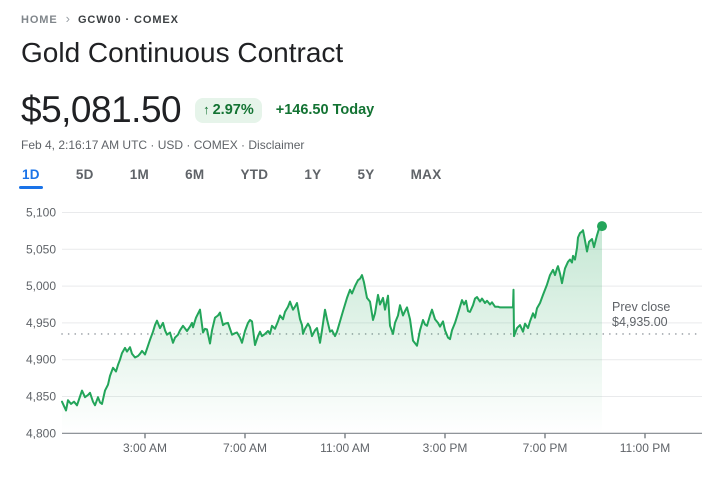  What do you see at coordinates (41, 249) in the screenshot?
I see `y-tick-label: 5,050` at bounding box center [41, 249].